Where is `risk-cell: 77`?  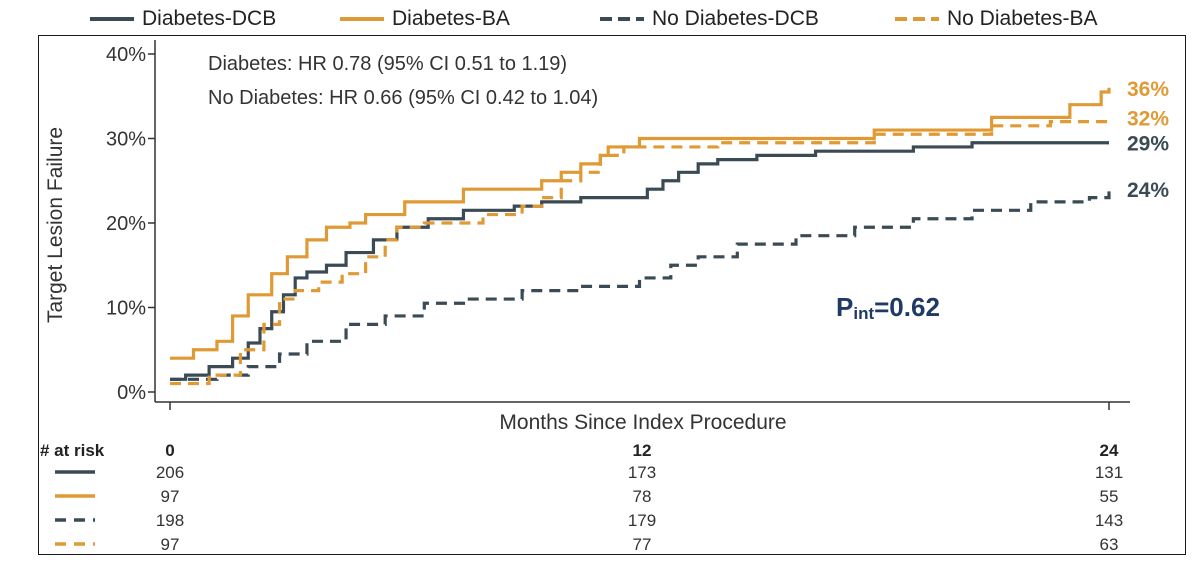 risk-cell: 77 is located at coordinates (642, 544).